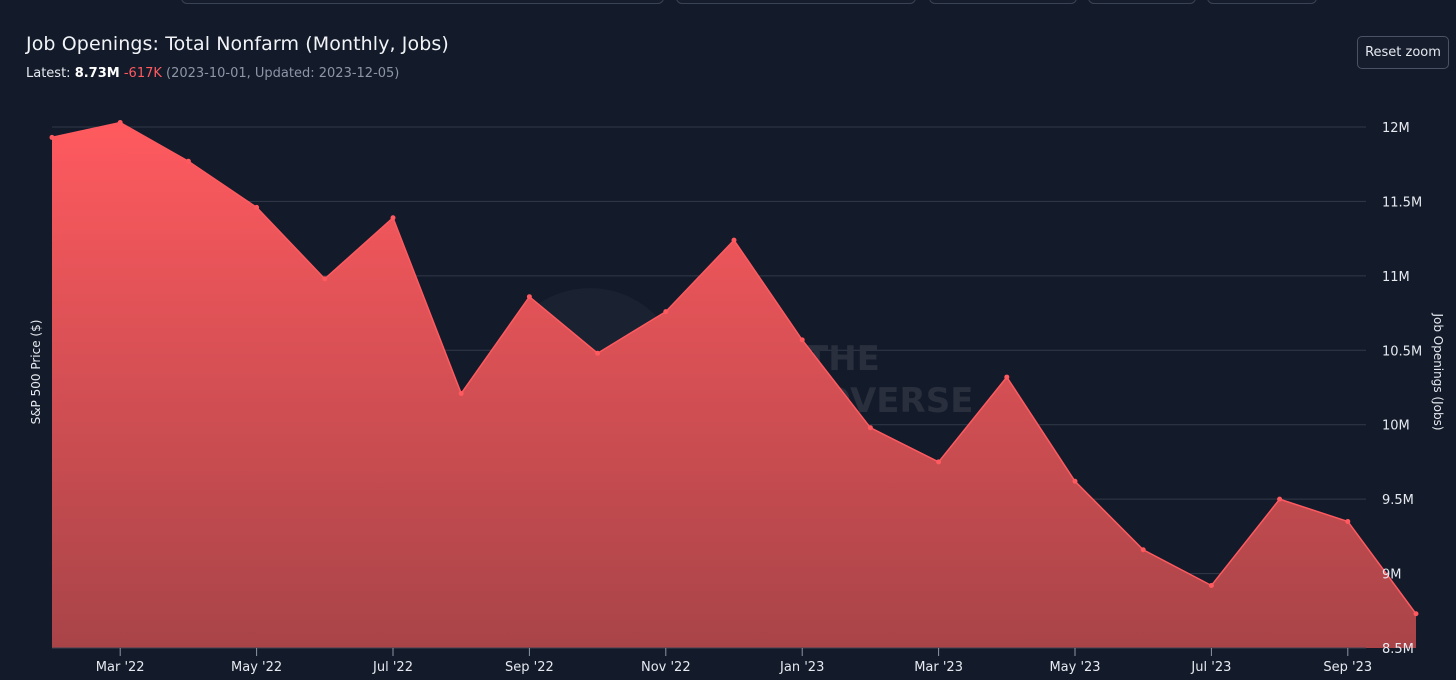 The height and width of the screenshot is (680, 1456). Describe the element at coordinates (97, 73) in the screenshot. I see `latest-value: 8.73M` at that location.